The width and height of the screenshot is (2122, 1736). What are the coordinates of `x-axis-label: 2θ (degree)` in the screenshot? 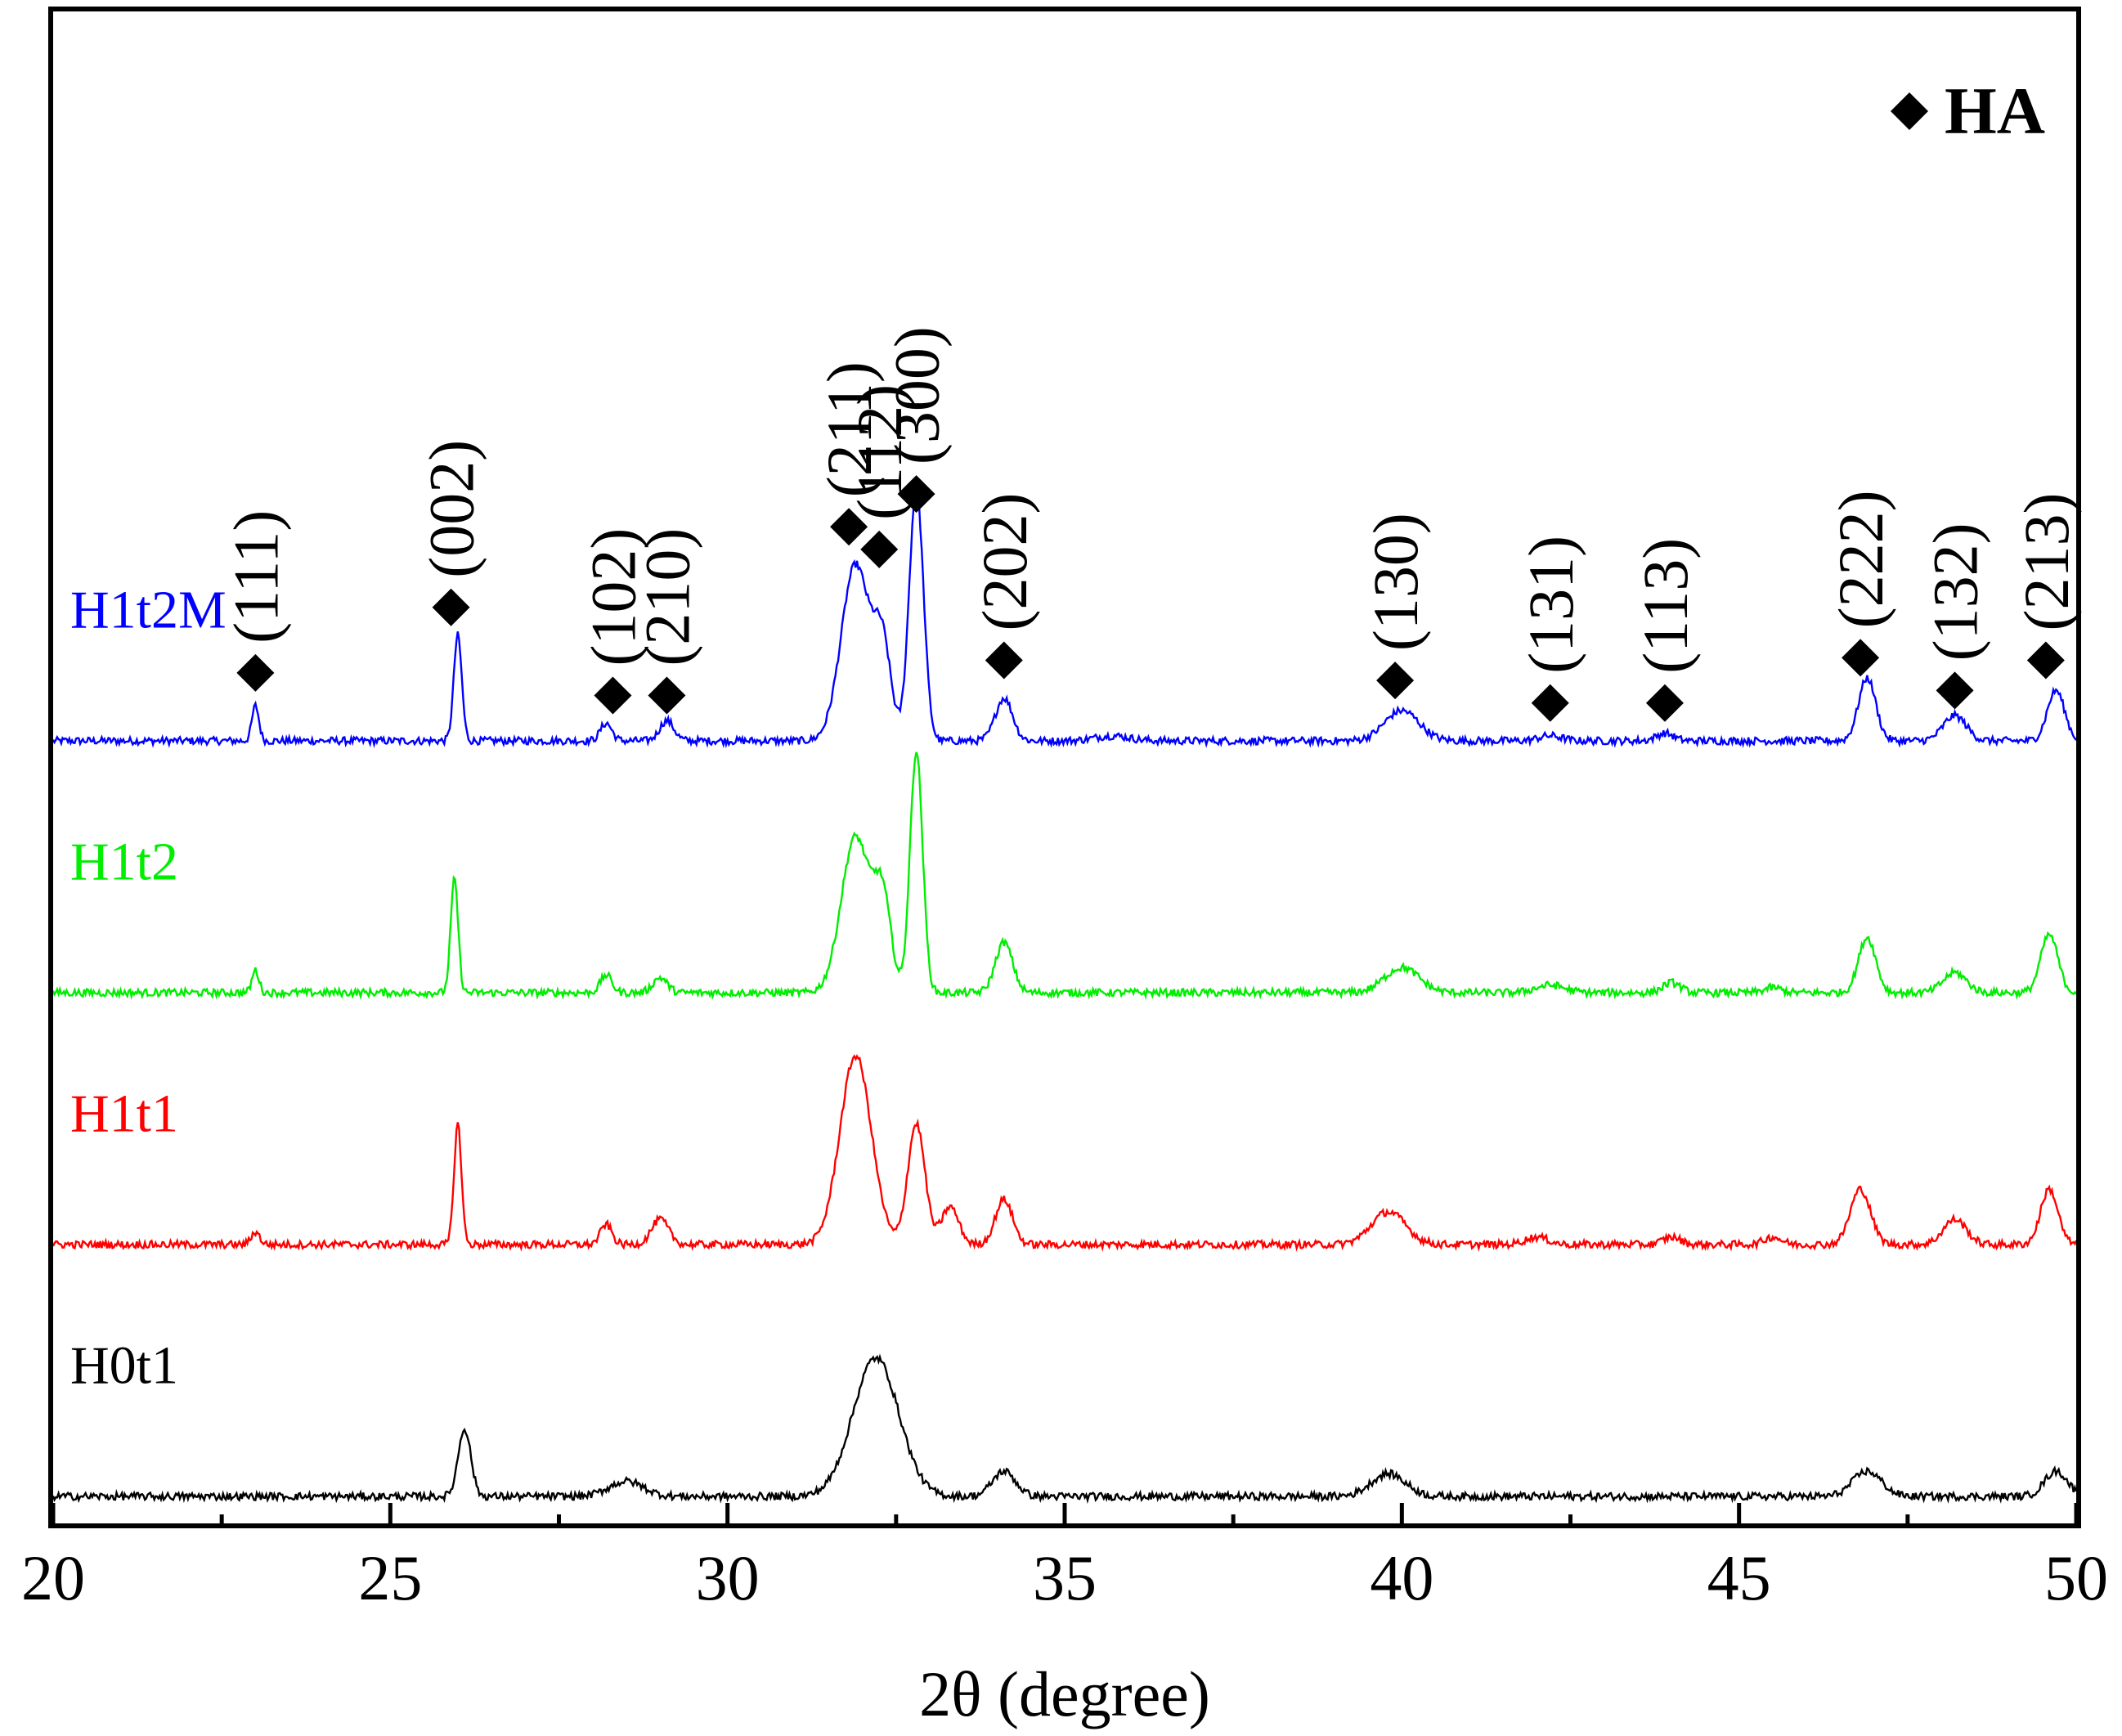 It's located at (1064, 1694).